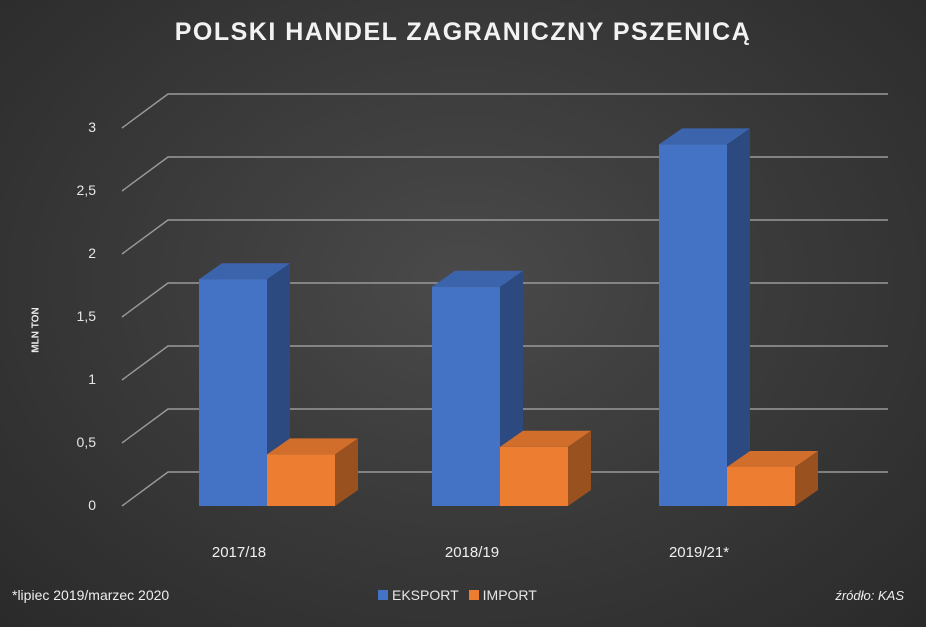 This screenshot has width=926, height=627. I want to click on source-note: źródło: KAS, so click(869, 595).